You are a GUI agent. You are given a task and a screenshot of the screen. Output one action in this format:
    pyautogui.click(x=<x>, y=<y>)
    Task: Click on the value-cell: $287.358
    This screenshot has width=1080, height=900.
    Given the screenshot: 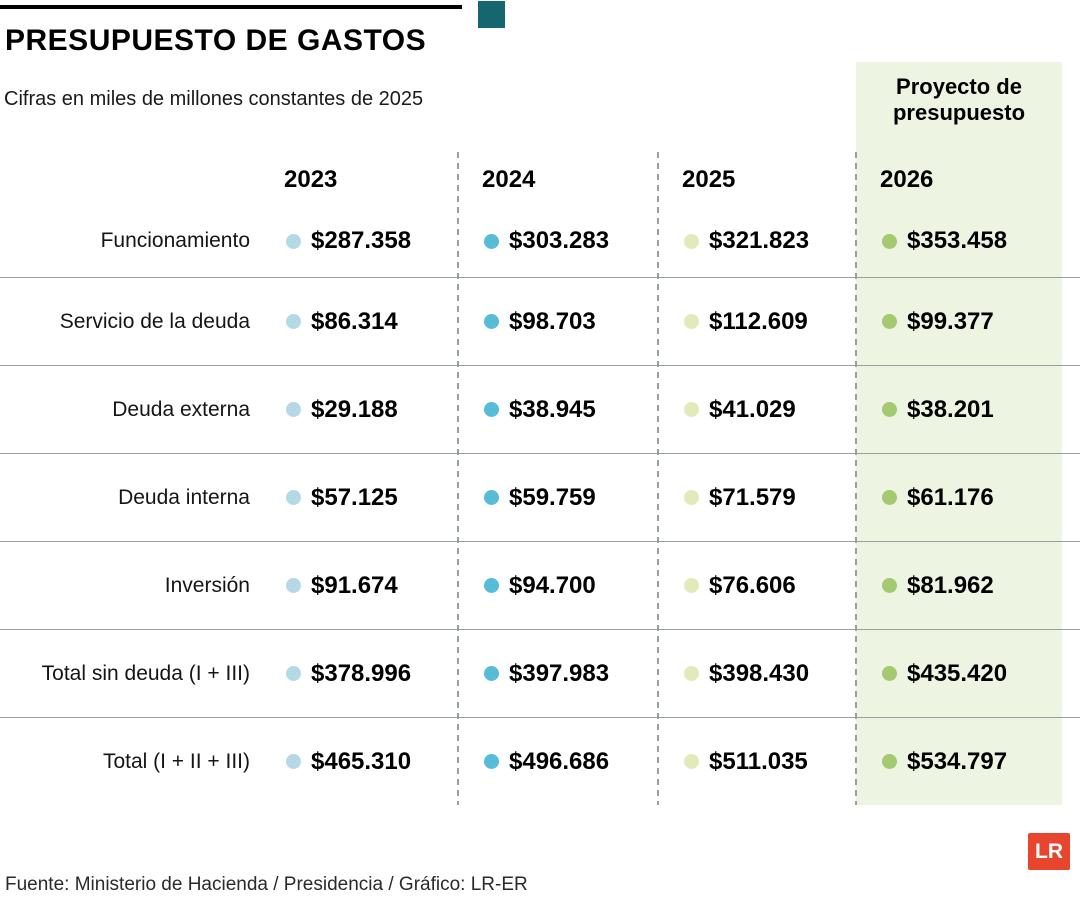 What is the action you would take?
    pyautogui.click(x=361, y=240)
    